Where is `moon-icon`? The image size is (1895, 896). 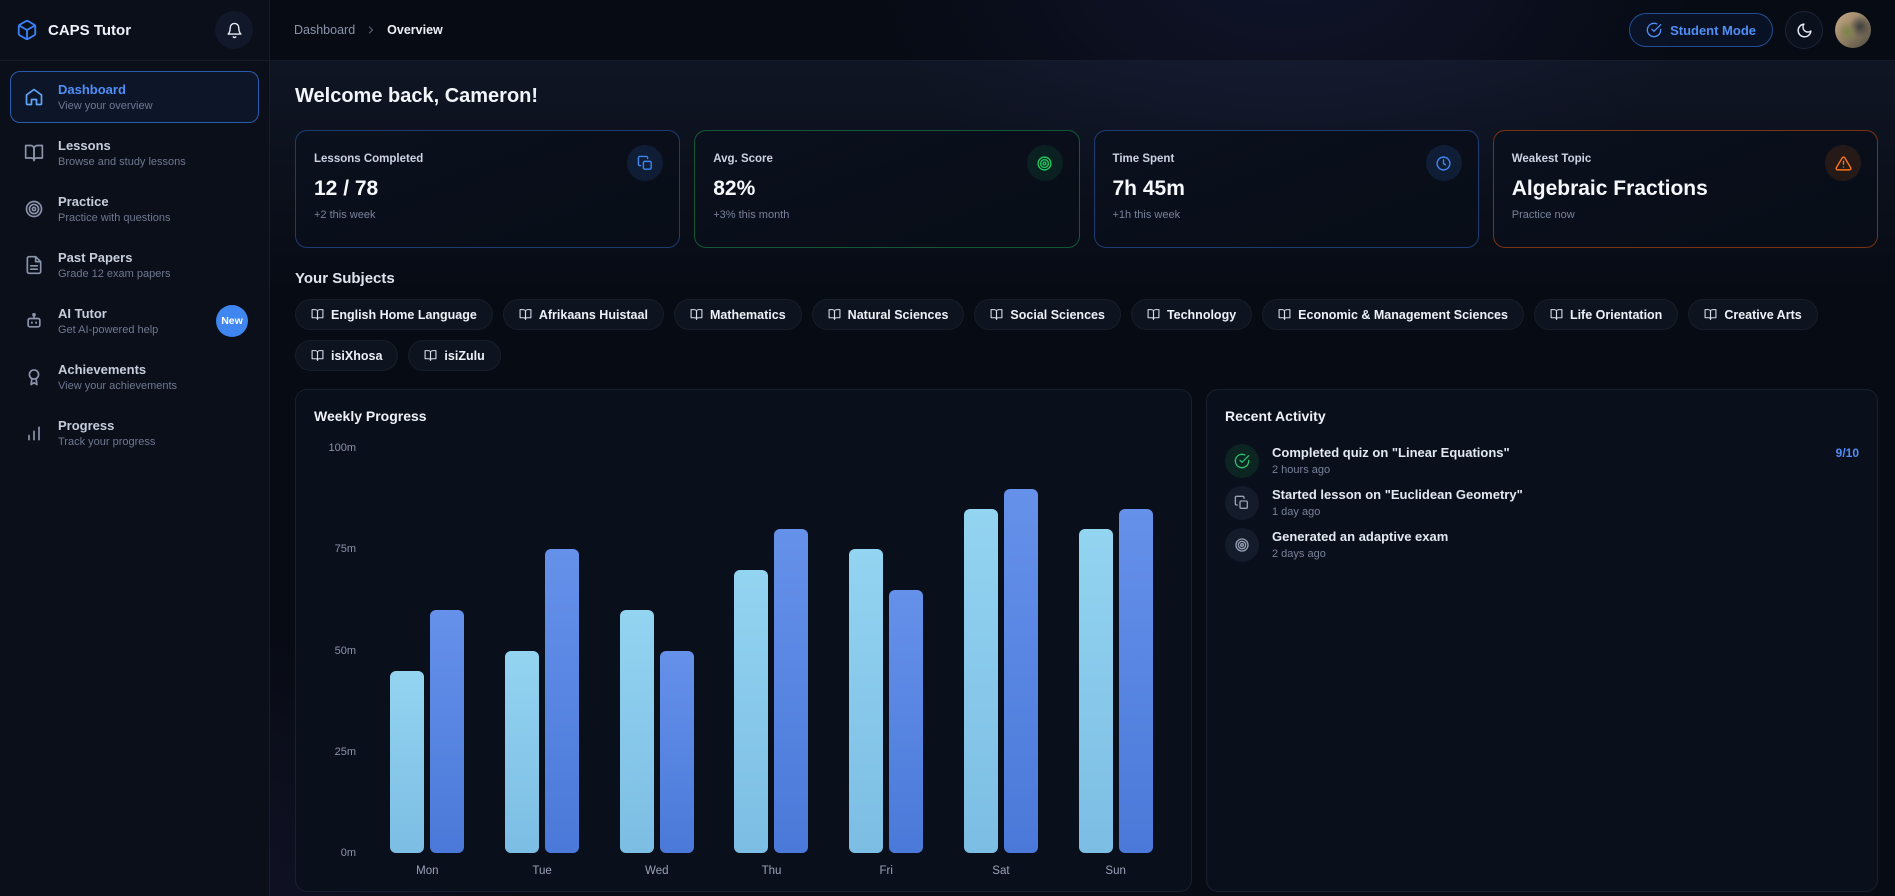 moon-icon is located at coordinates (1804, 30).